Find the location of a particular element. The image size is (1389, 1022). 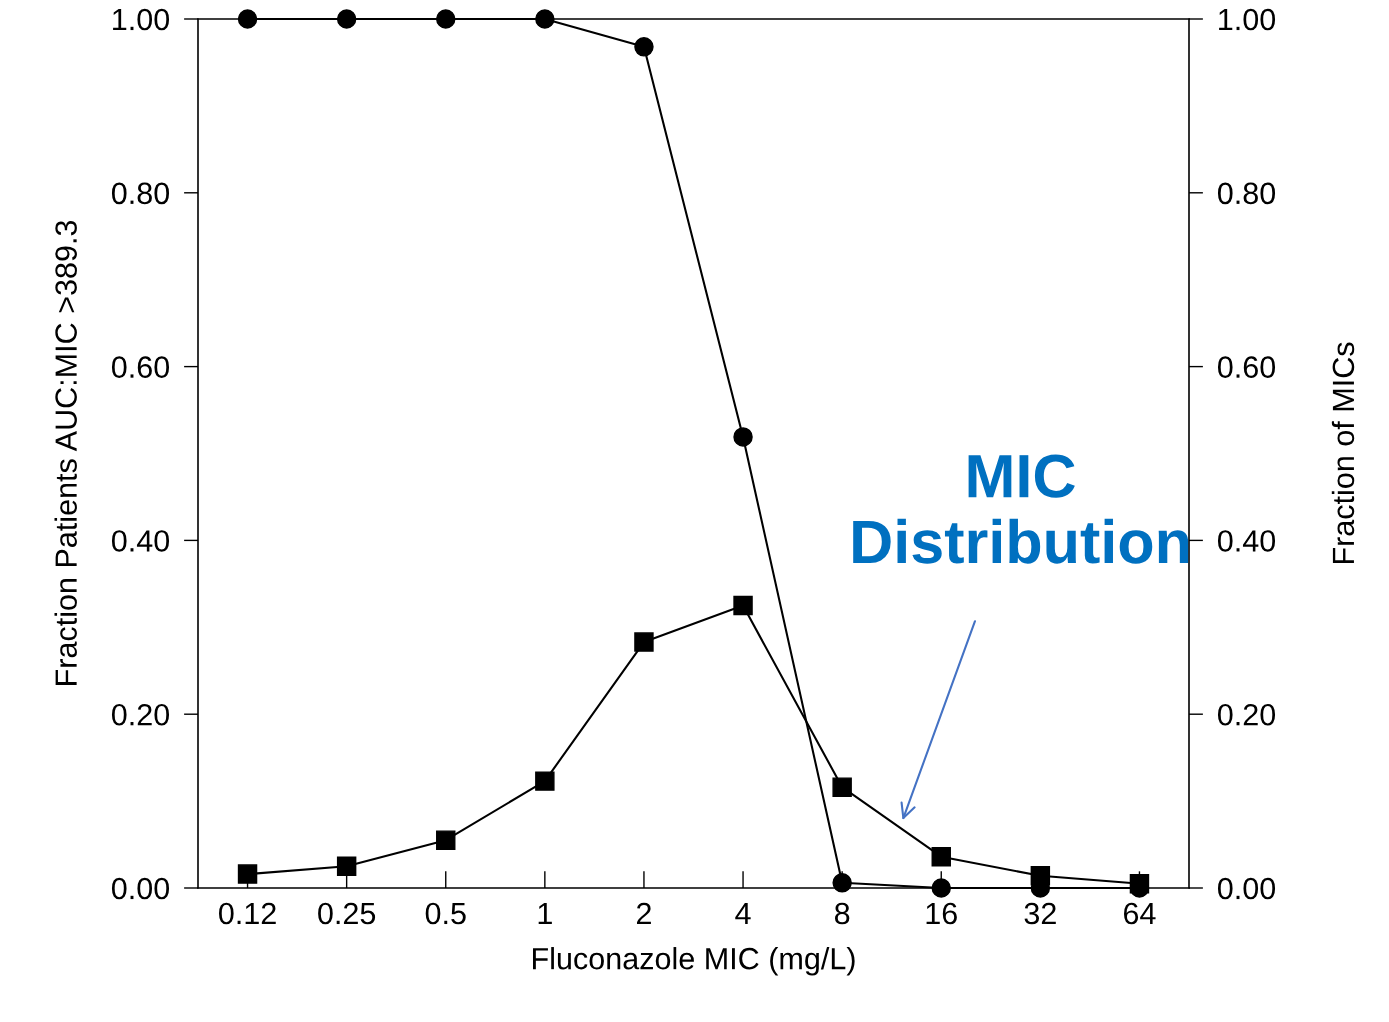

y2-tick-label: 0.60 is located at coordinates (1246, 367).